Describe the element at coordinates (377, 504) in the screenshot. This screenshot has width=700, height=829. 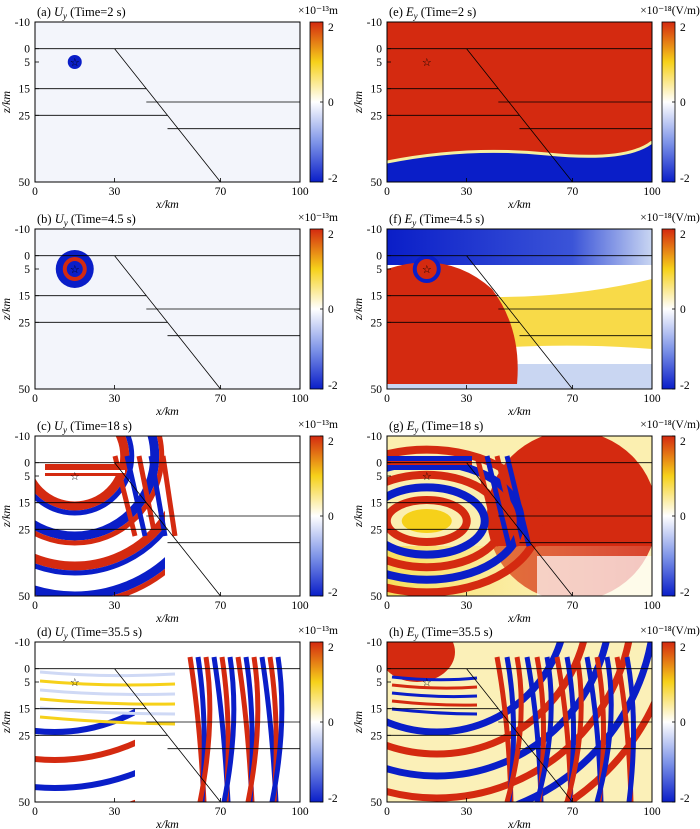
I see `ytick-label: 15` at that location.